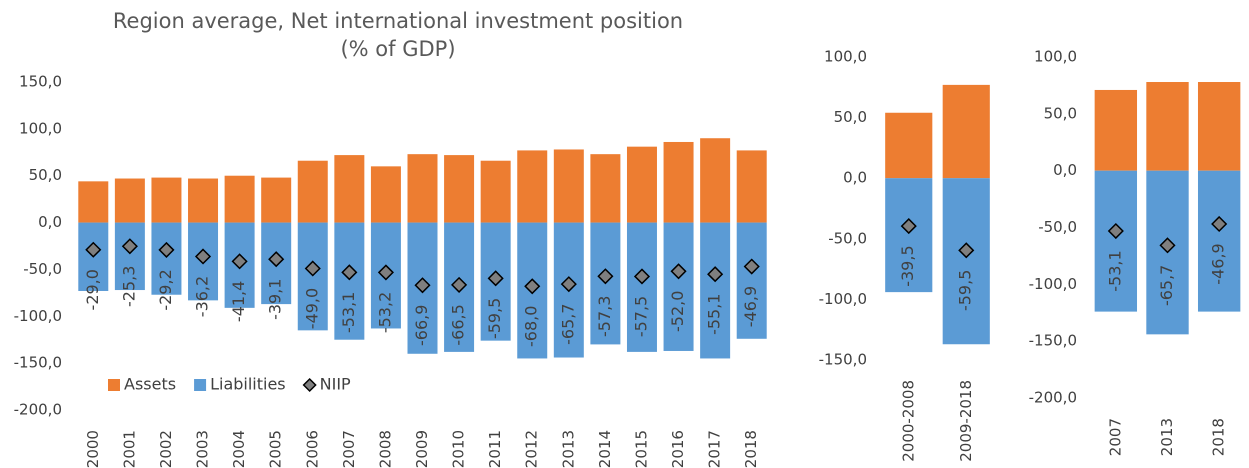 This screenshot has height=468, width=1249. Describe the element at coordinates (422, 449) in the screenshot. I see `x-tick-label: 2009` at that location.